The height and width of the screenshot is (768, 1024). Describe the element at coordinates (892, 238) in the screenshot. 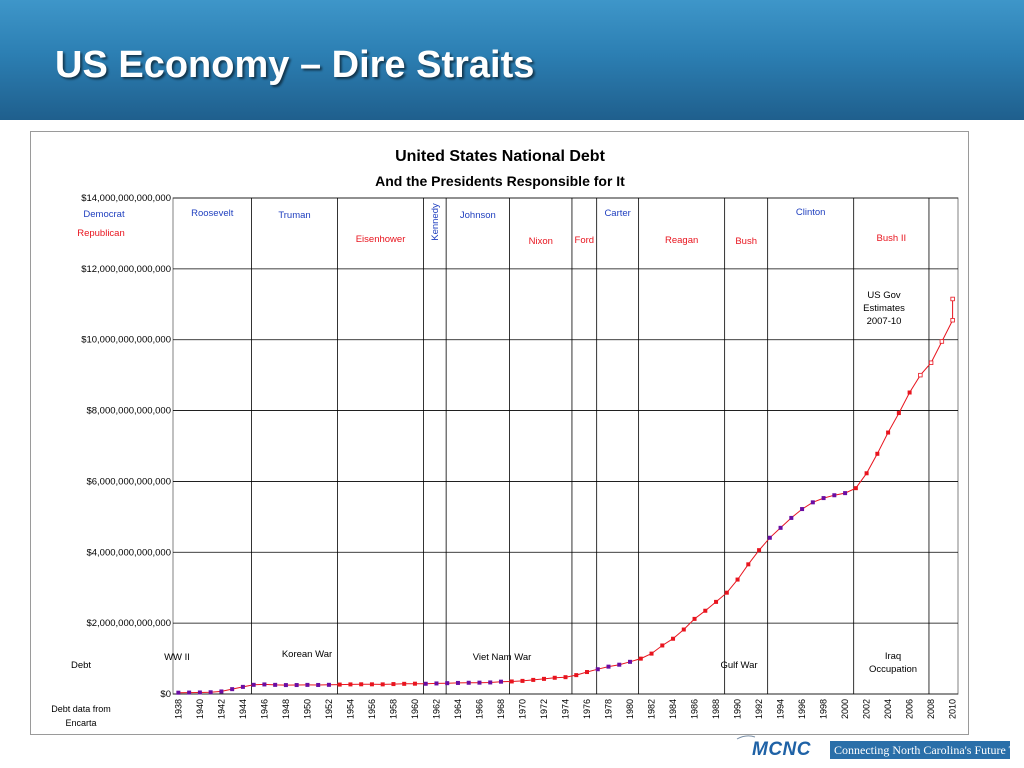

I see `president-label: Bush II` at that location.